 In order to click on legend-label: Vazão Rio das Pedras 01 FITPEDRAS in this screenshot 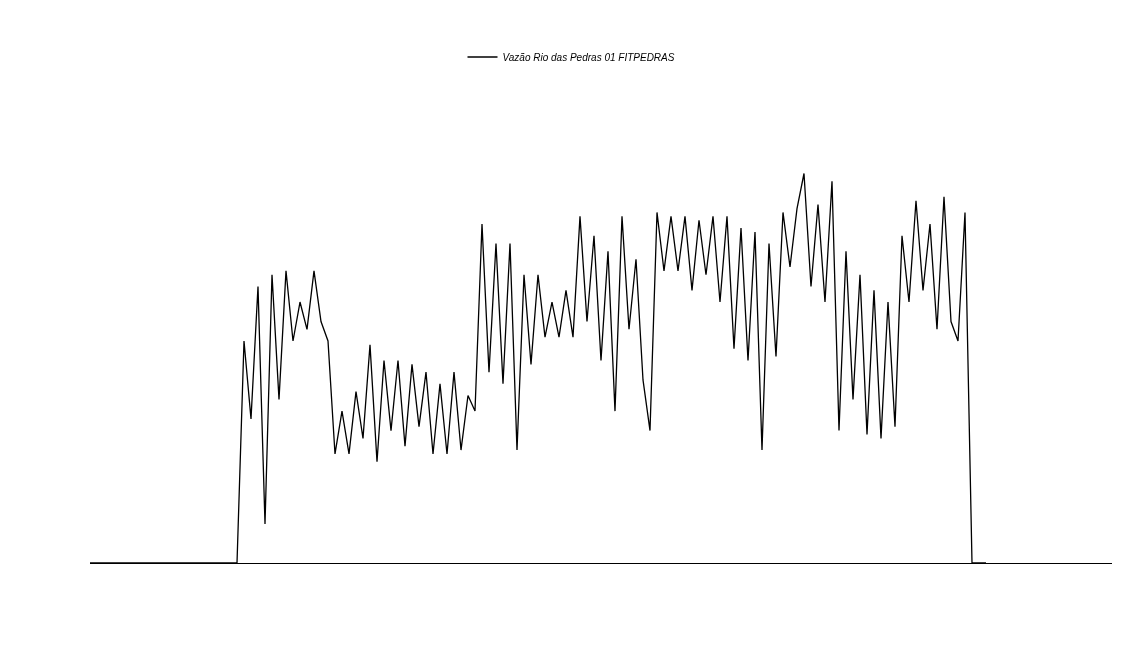, I will do `click(588, 57)`.